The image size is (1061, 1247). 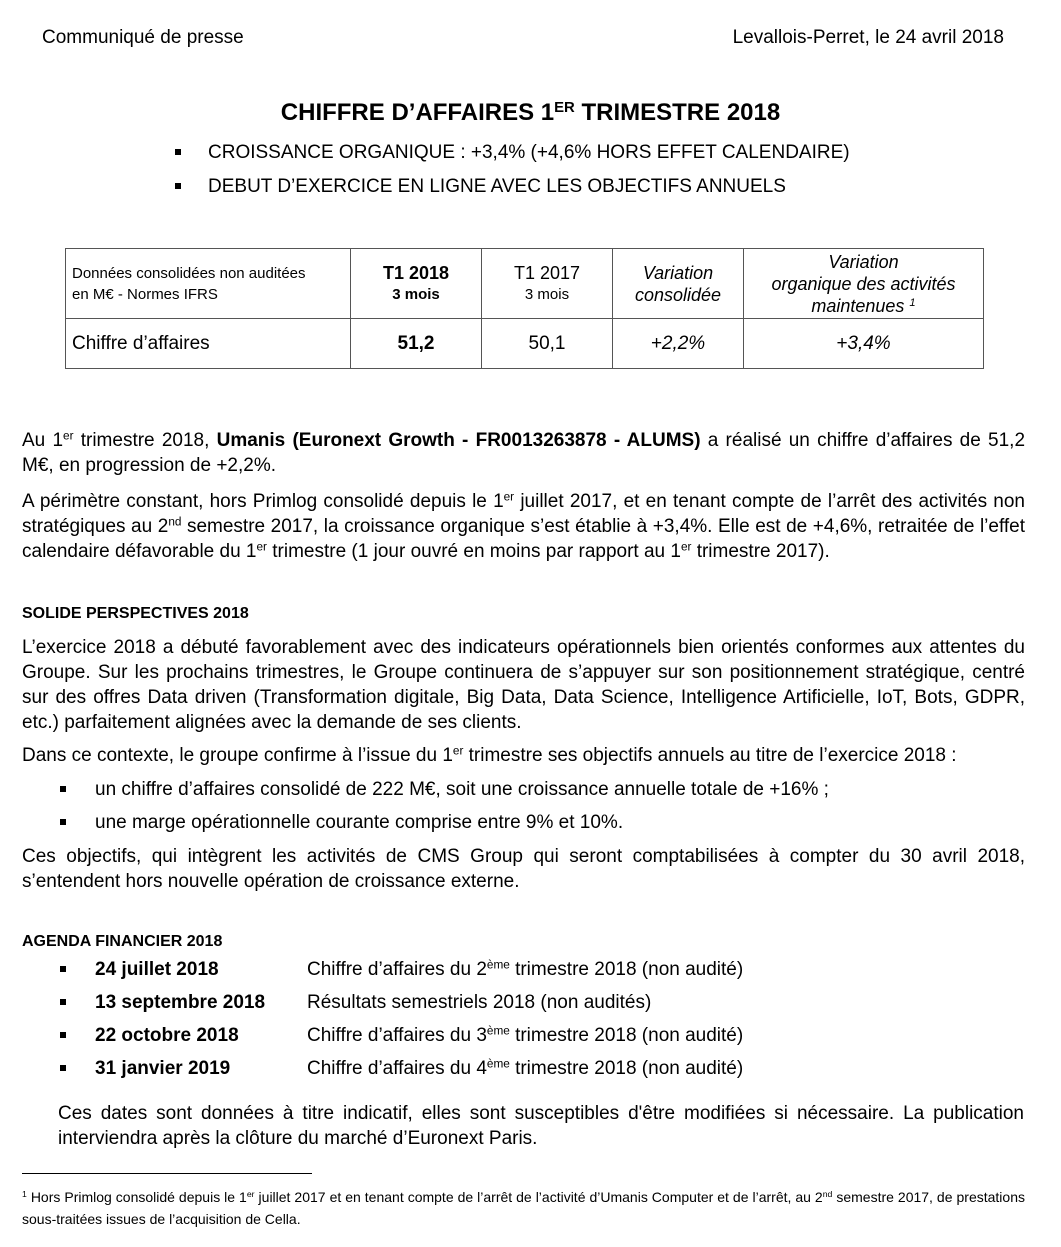 What do you see at coordinates (417, 112) in the screenshot?
I see `text: CHIFFRE D’AFFAIRES 1` at bounding box center [417, 112].